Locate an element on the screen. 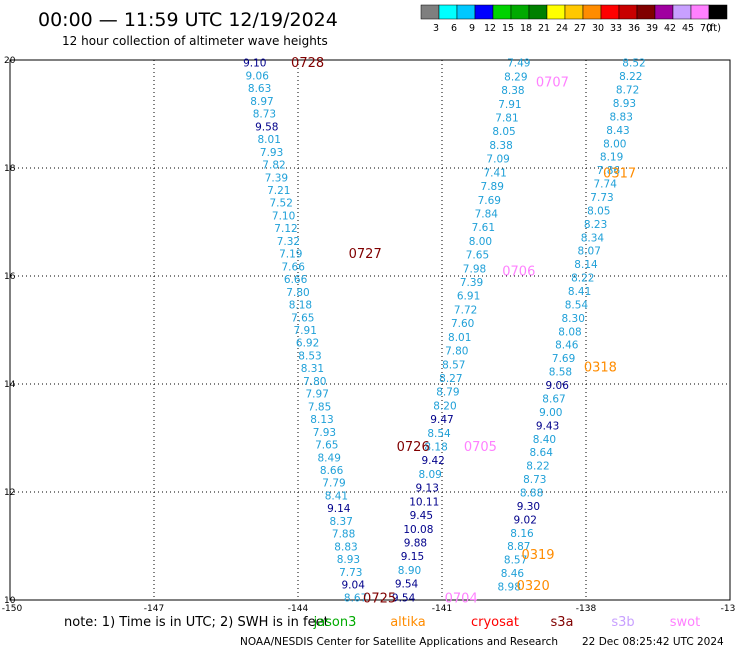 This screenshot has width=740, height=650. wave-height-value: 8.07 is located at coordinates (589, 252).